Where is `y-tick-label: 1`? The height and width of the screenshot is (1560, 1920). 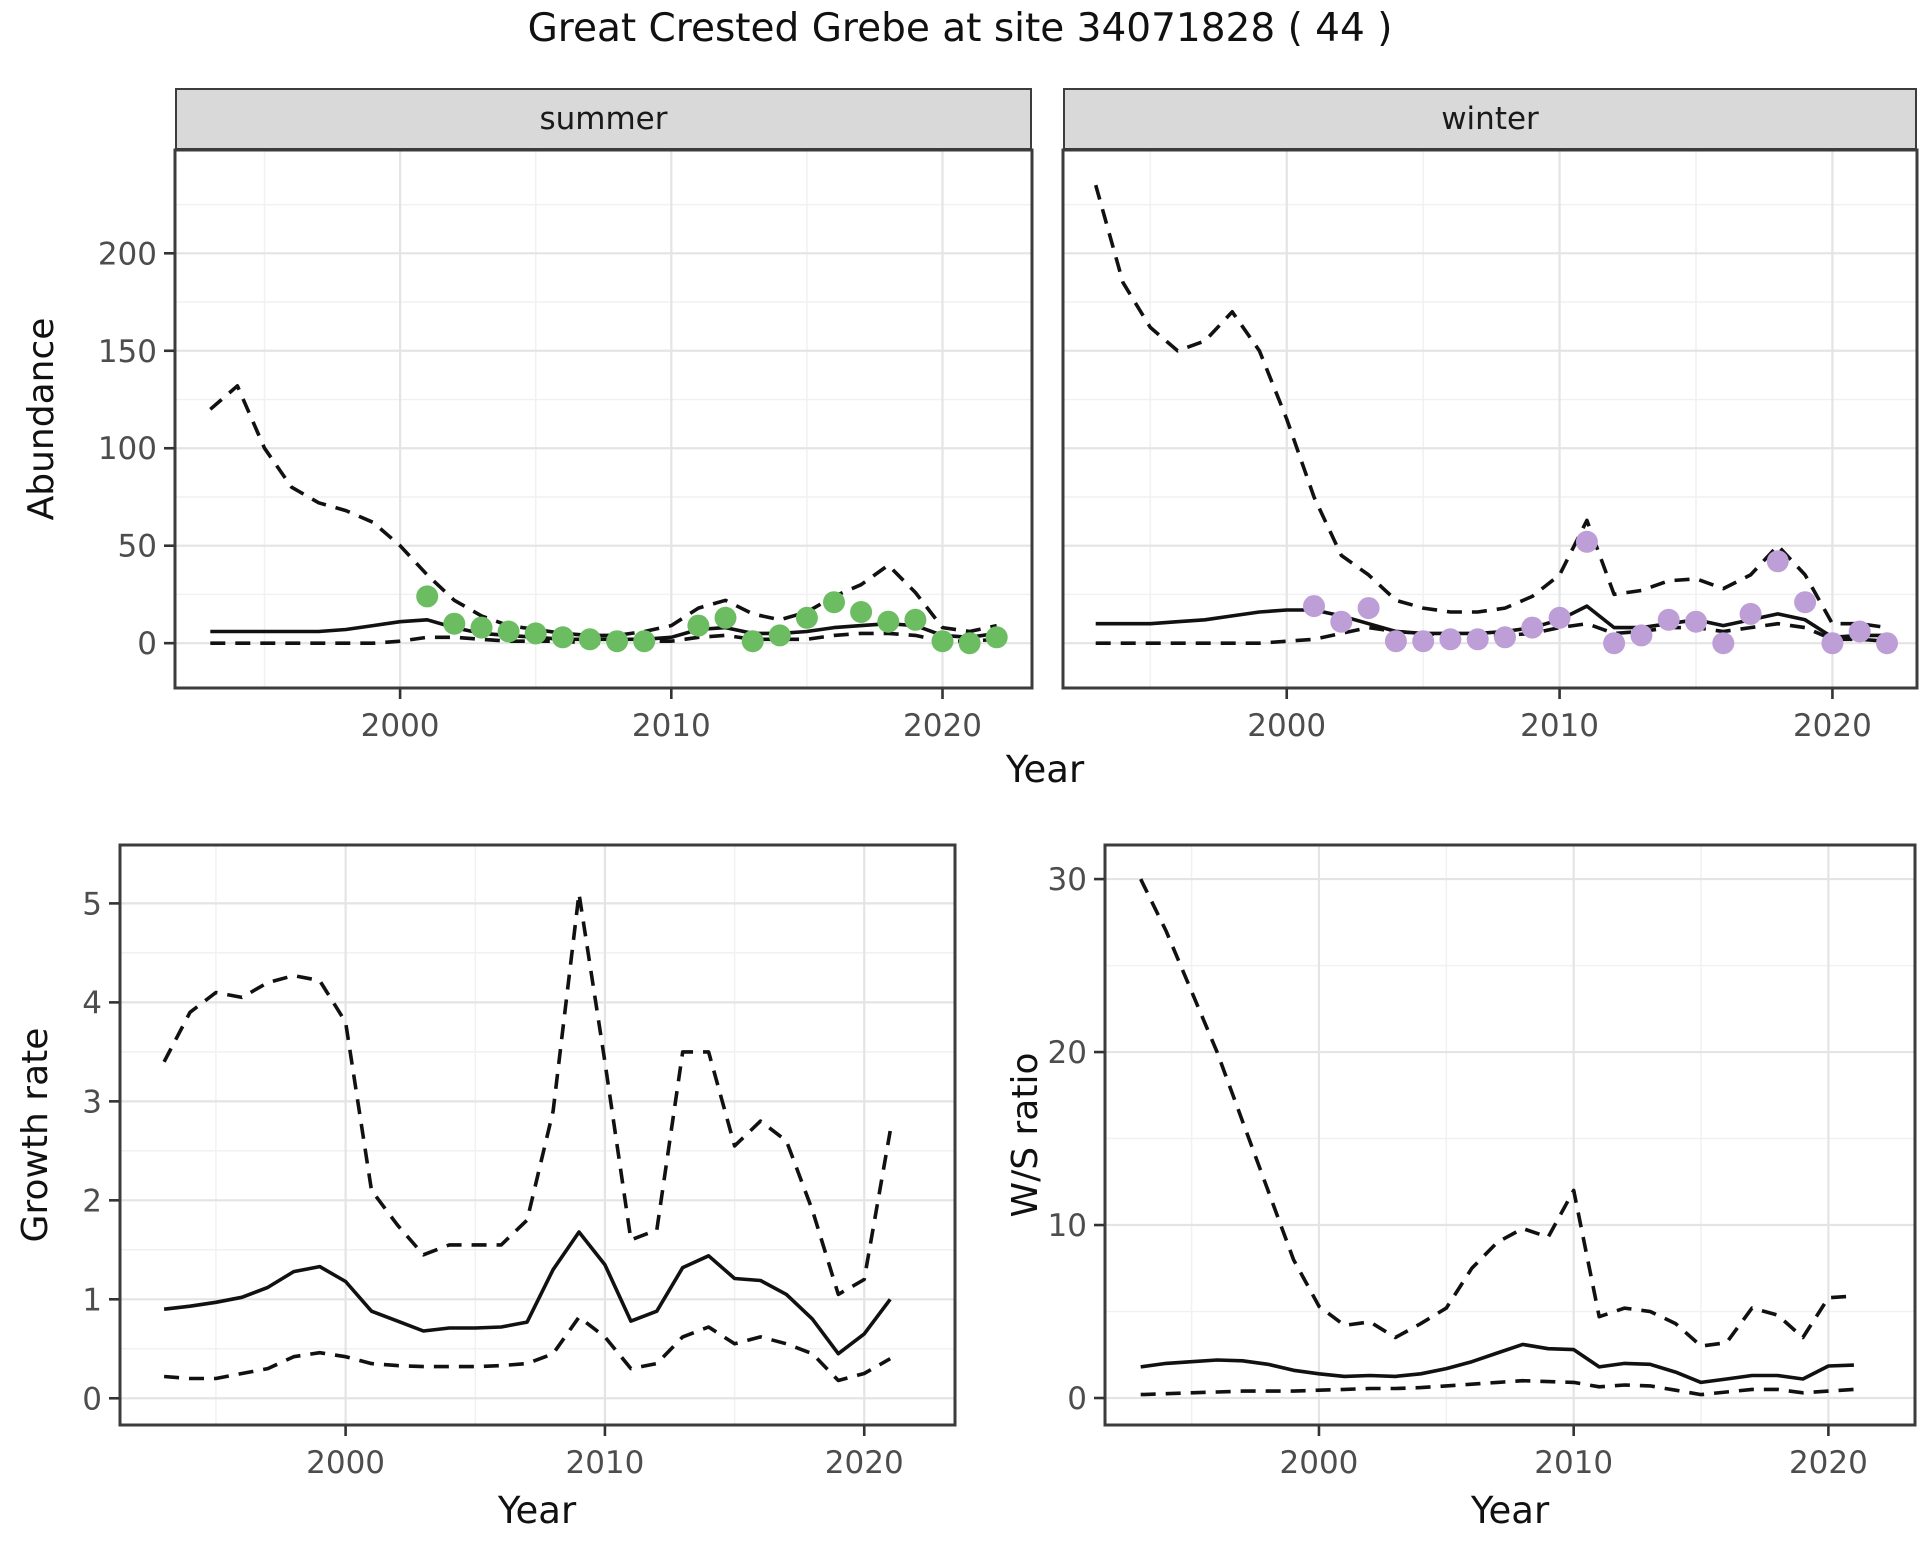
y-tick-label: 1 is located at coordinates (92, 1300).